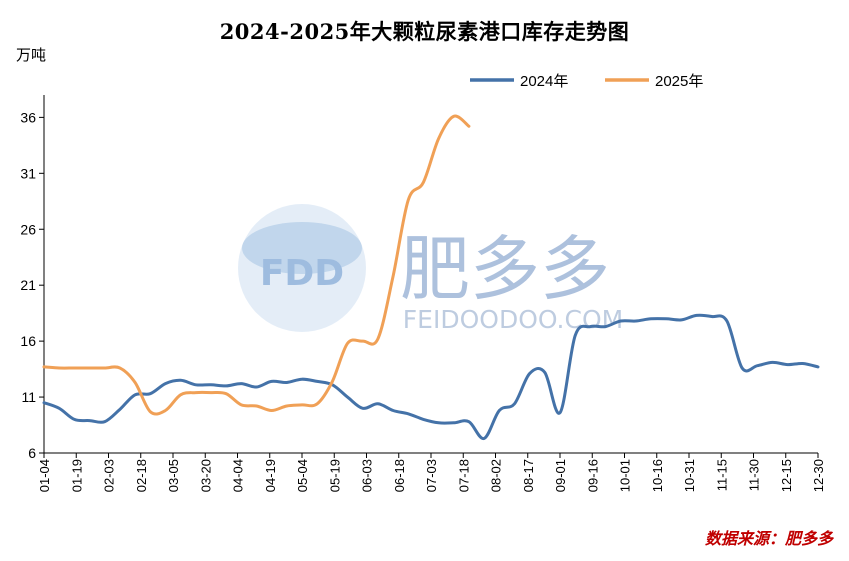 Image resolution: width=849 pixels, height=561 pixels. Describe the element at coordinates (31, 55) in the screenshot. I see `y-axis-unit-label: 万吨` at that location.